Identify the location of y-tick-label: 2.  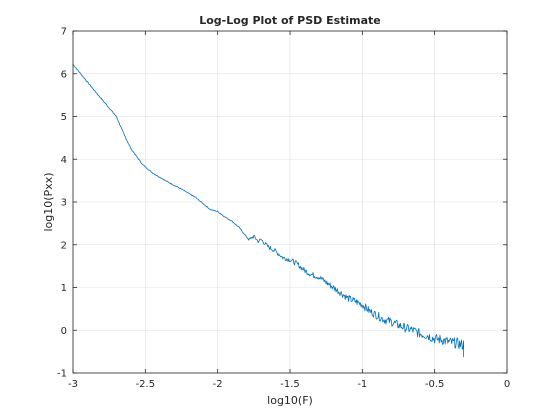
(64, 245).